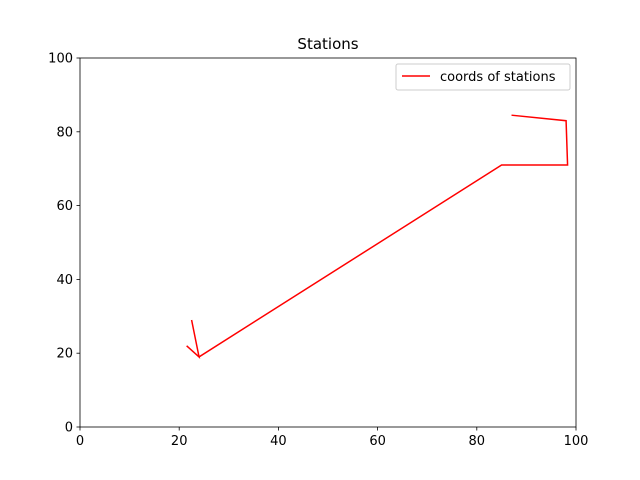 Image resolution: width=640 pixels, height=480 pixels. What do you see at coordinates (64, 354) in the screenshot?
I see `y-tick-label: 20` at bounding box center [64, 354].